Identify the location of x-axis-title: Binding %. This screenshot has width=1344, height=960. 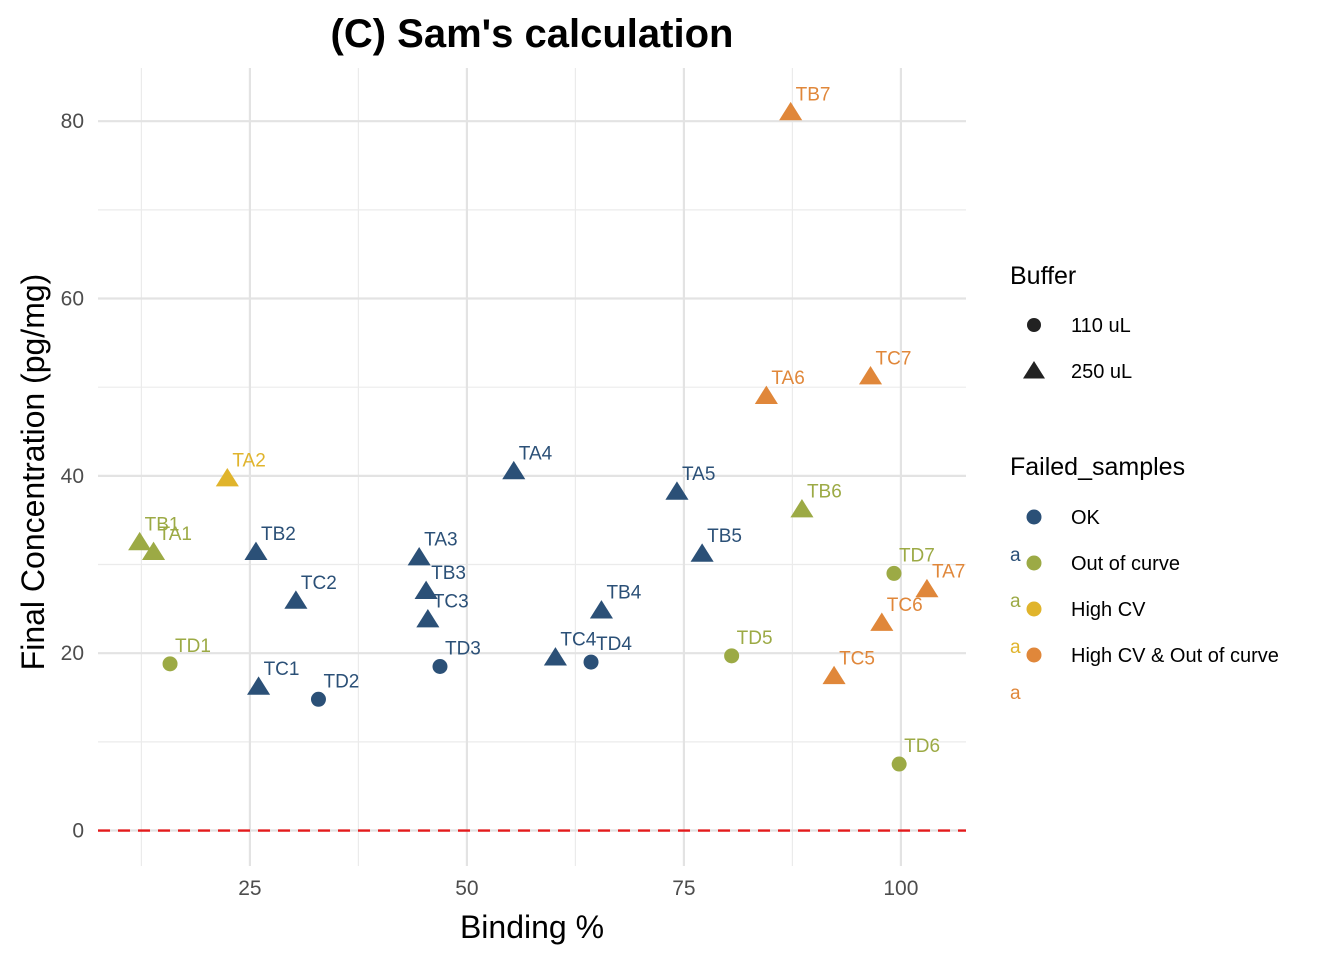
(532, 927).